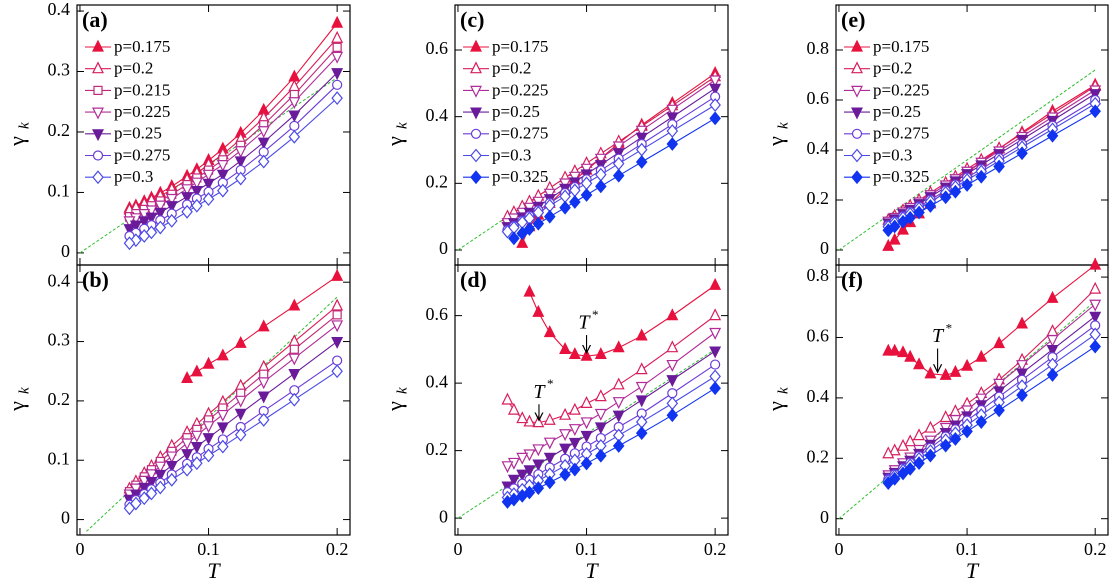 The width and height of the screenshot is (1112, 584). Describe the element at coordinates (783, 390) in the screenshot. I see `y-axis-label-sub: k` at that location.